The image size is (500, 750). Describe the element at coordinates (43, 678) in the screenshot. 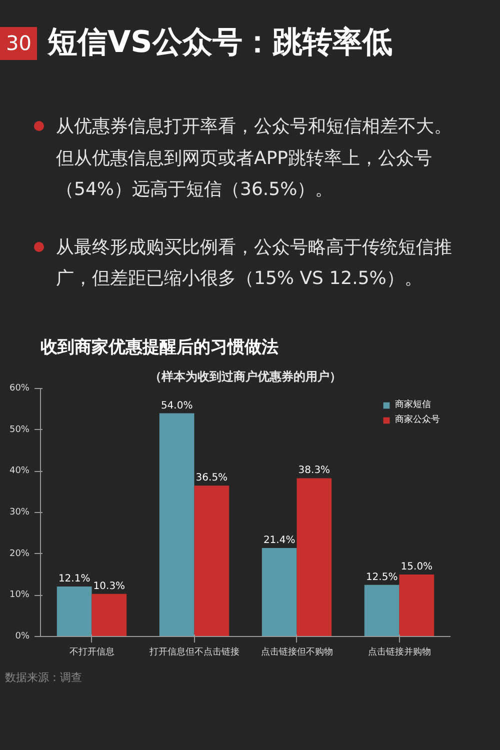

I see `source-note: 数据来源：调查` at that location.